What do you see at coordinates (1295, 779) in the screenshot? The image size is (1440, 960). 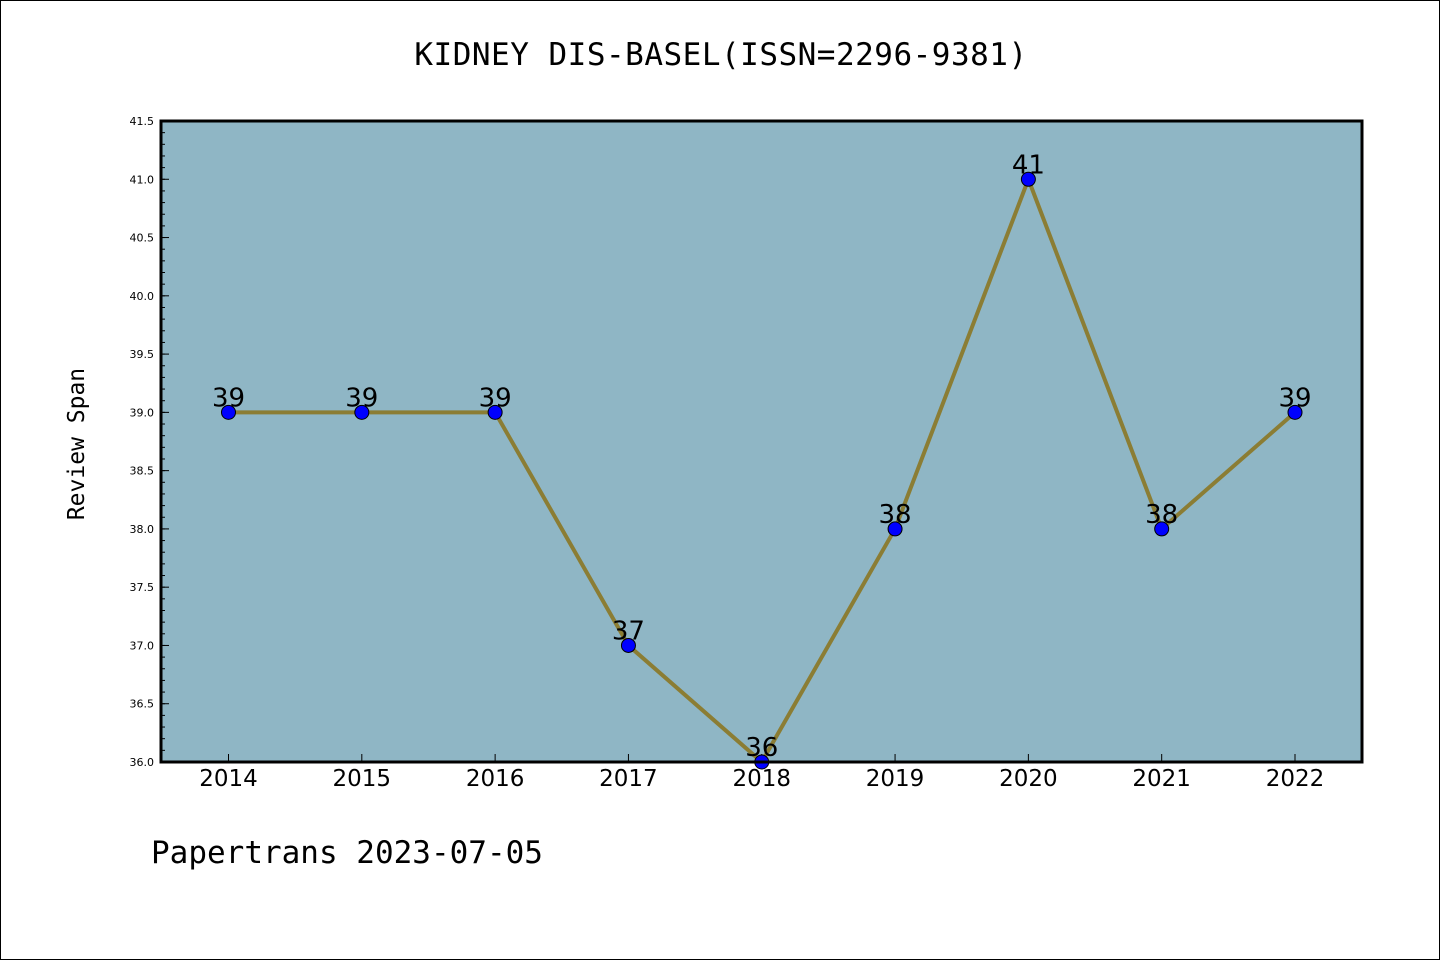 I see `x-tick-label: 2022` at bounding box center [1295, 779].